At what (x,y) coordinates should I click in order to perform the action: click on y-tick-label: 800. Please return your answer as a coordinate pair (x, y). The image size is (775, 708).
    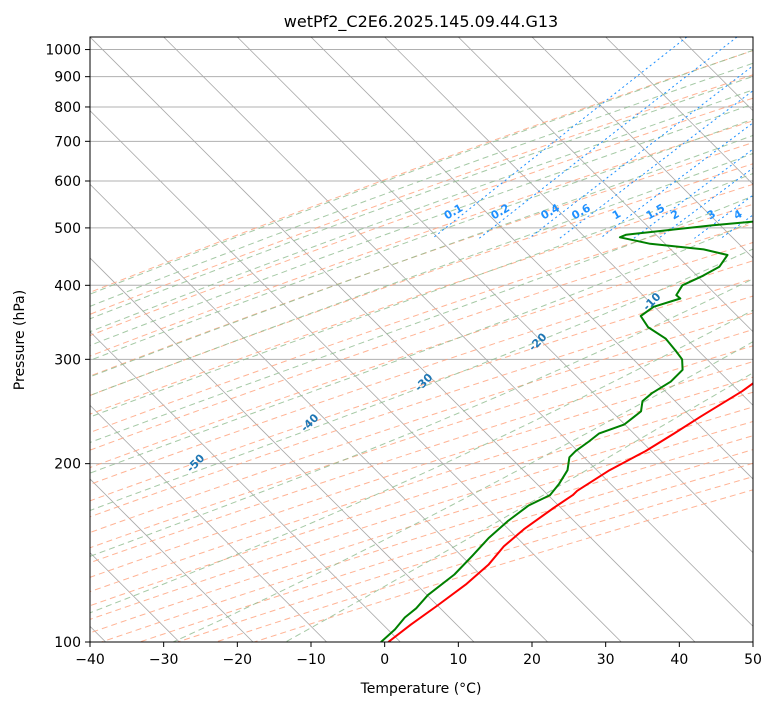
    Looking at the image, I should click on (67, 108).